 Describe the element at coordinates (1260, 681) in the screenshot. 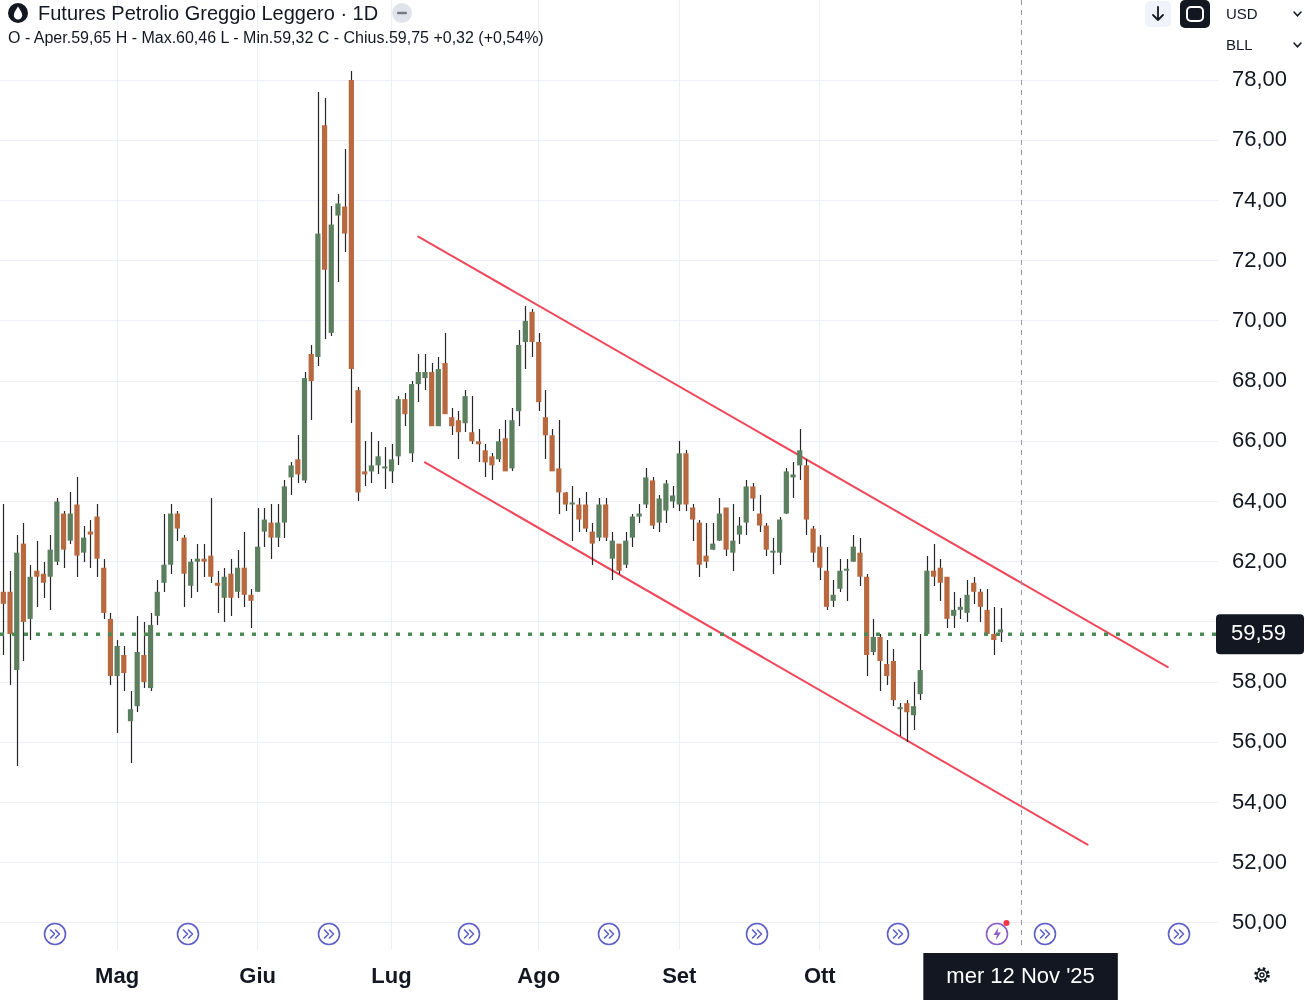

I see `y-tick-label: 58,00` at that location.